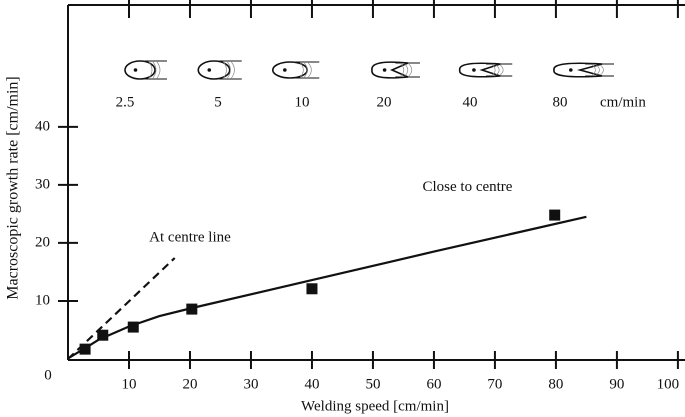 The width and height of the screenshot is (685, 417). I want to click on dashed-line, so click(121, 308).